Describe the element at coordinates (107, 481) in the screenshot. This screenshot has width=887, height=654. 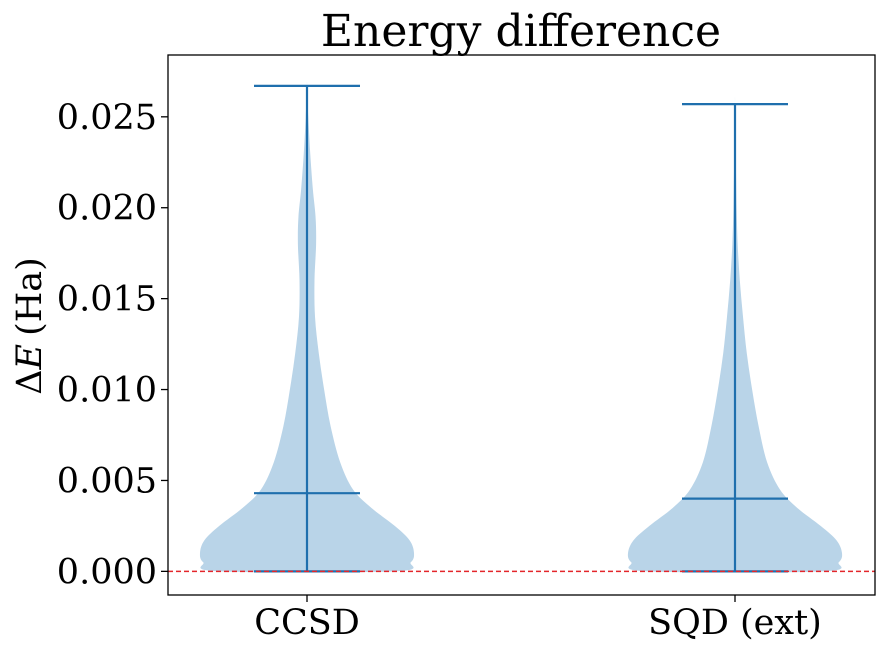
I see `y-tick-label: 0.005` at that location.